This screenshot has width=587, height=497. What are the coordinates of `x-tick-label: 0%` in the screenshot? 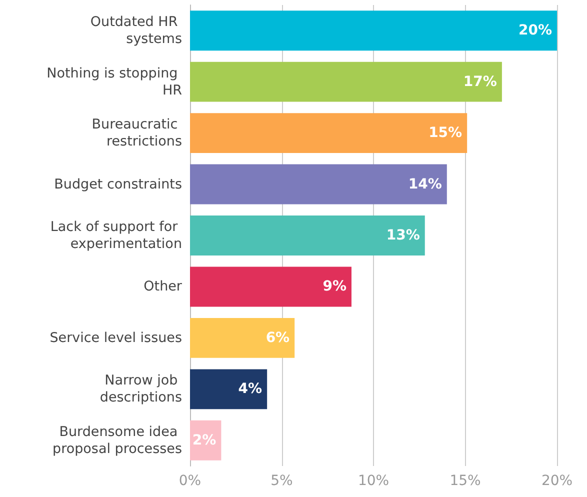 It's located at (190, 481).